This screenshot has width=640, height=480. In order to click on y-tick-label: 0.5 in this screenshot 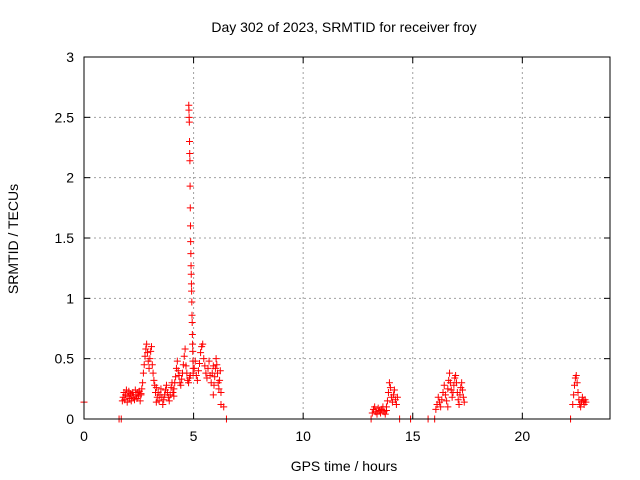, I will do `click(65, 359)`.